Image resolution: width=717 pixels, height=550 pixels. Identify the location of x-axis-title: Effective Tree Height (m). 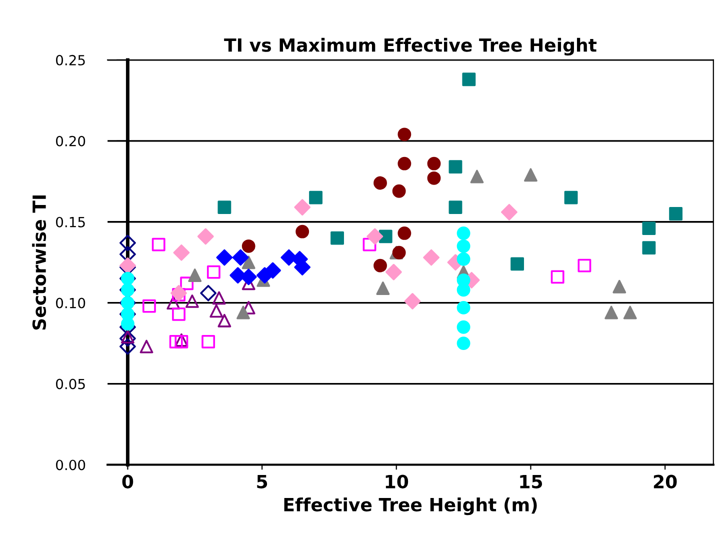
(410, 507).